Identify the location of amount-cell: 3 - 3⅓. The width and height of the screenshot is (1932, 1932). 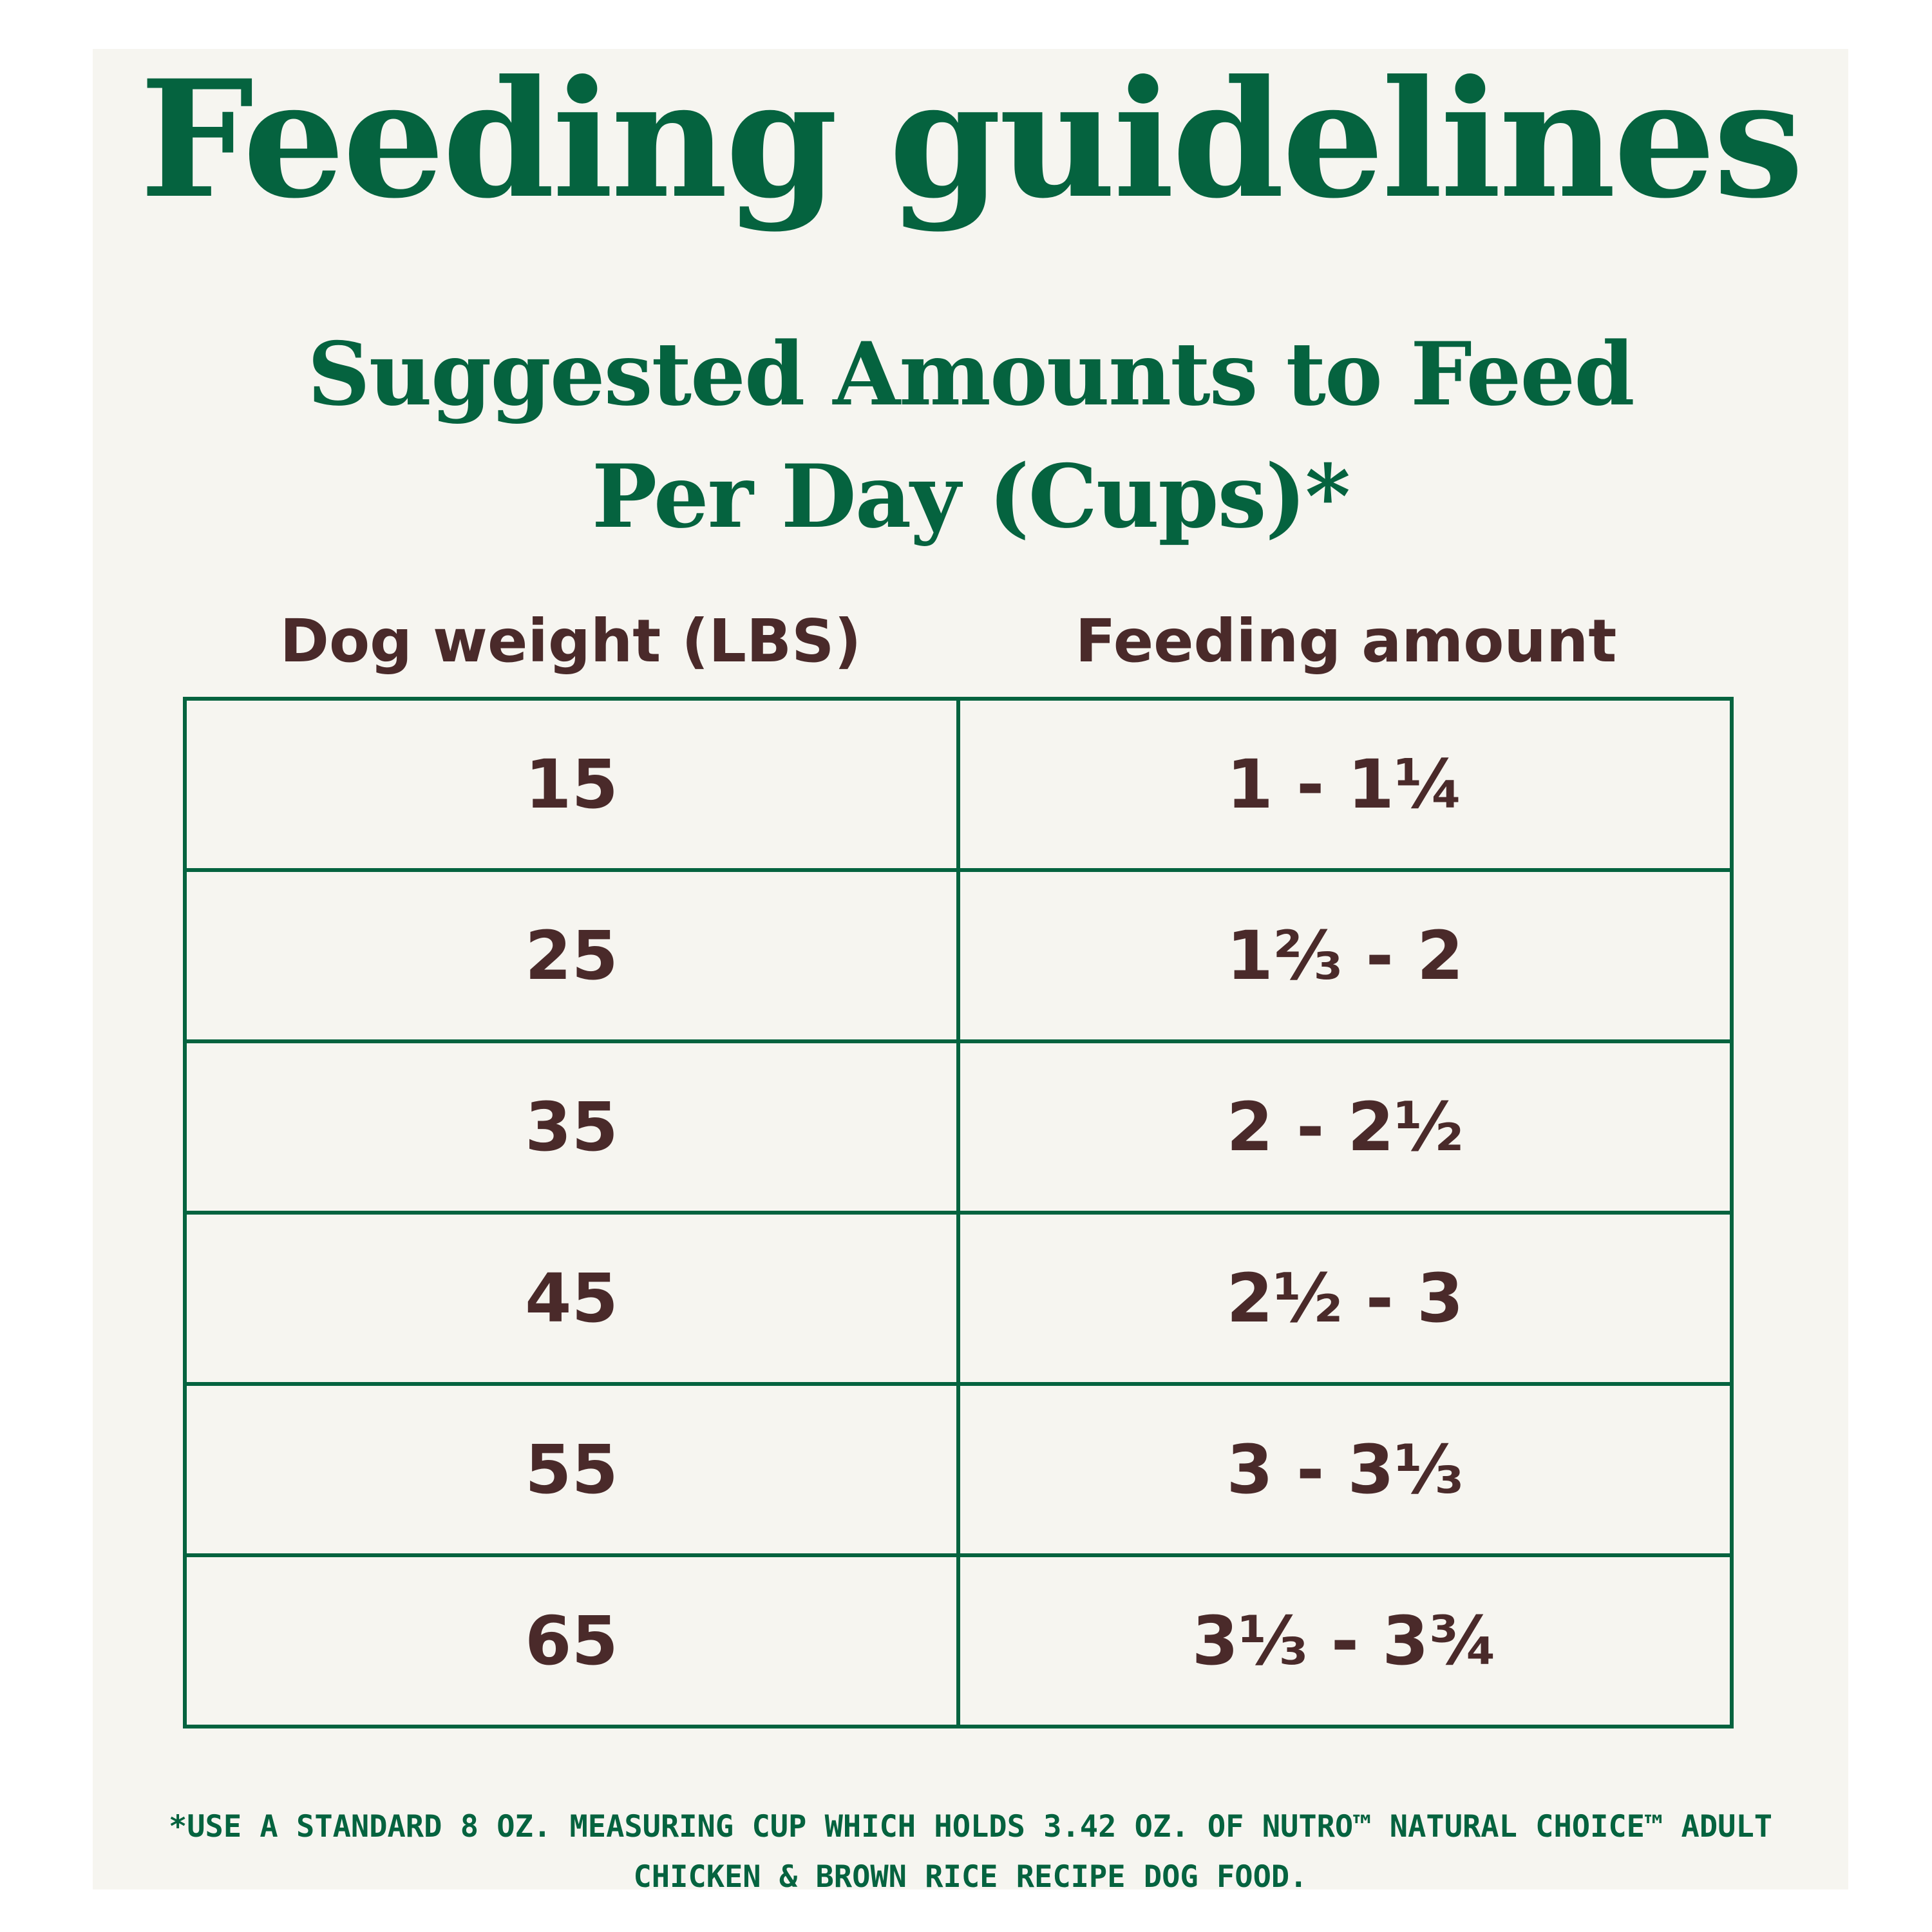
(1345, 1469).